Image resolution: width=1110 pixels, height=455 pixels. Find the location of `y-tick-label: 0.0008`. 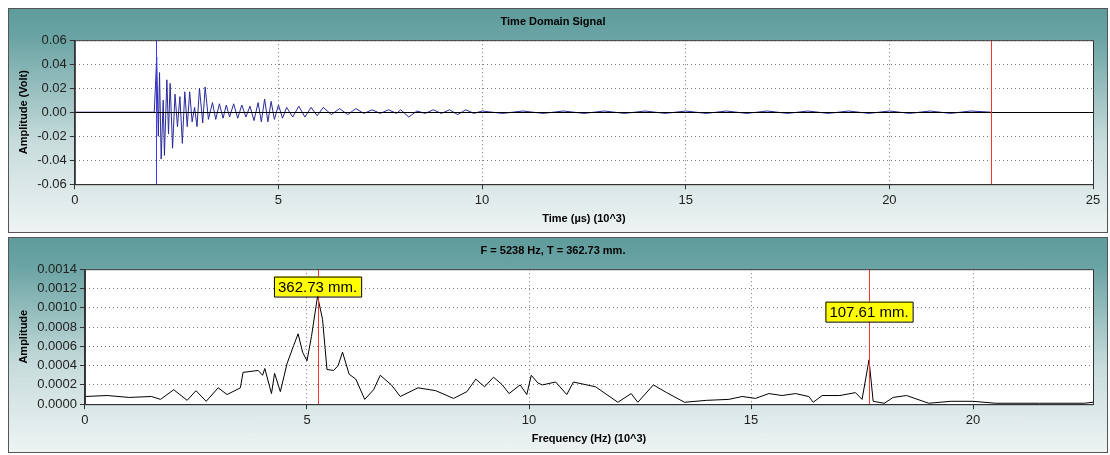

y-tick-label: 0.0008 is located at coordinates (57, 326).